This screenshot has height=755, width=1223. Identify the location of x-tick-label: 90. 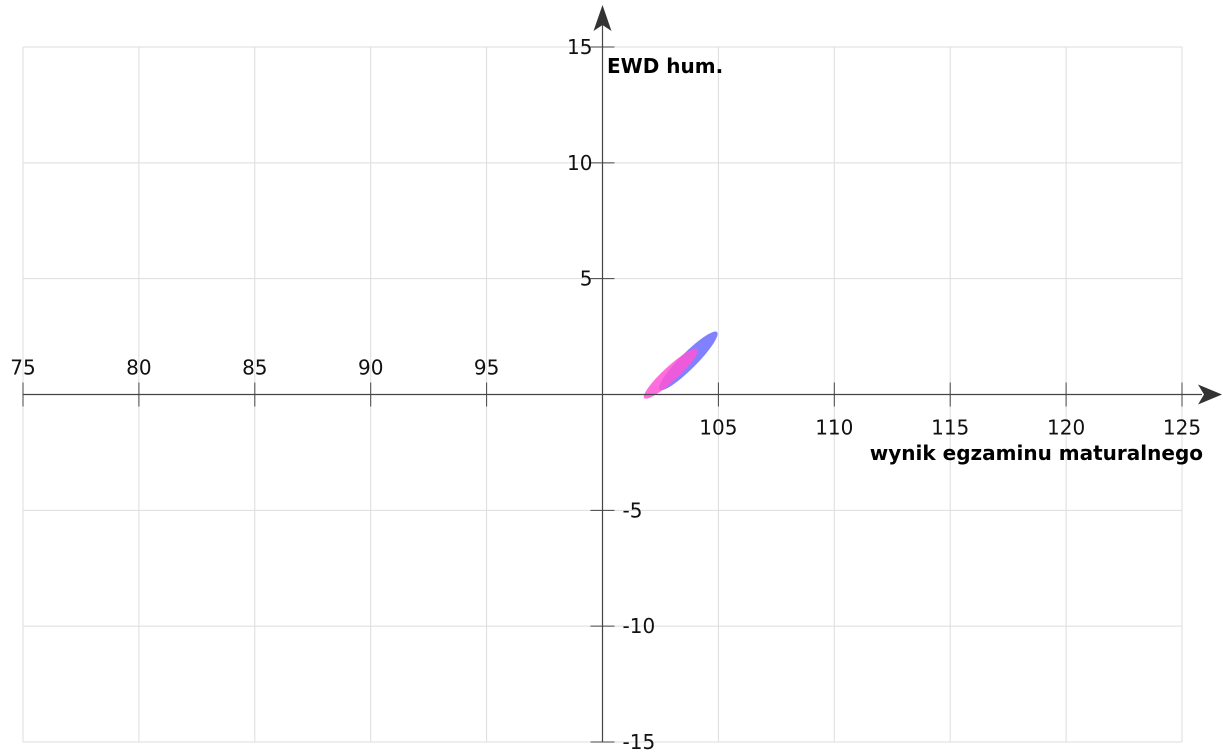
(370, 368).